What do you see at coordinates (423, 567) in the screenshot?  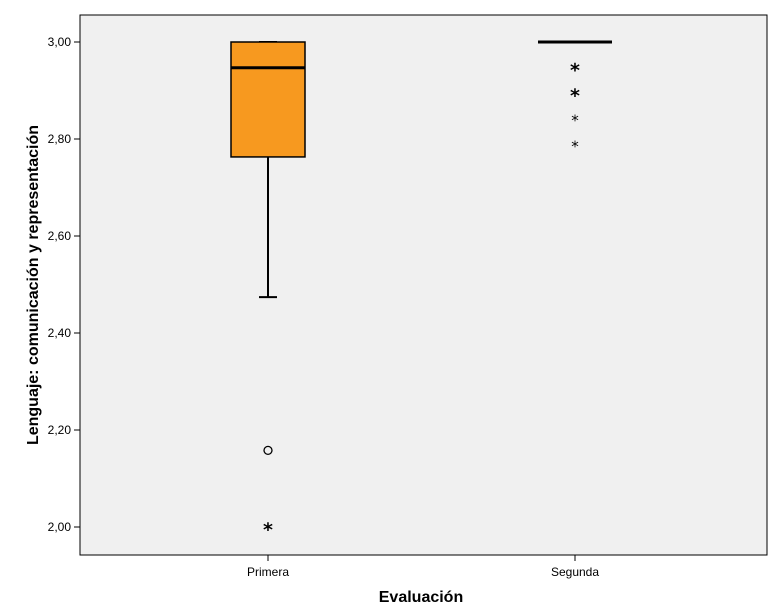 I see `x-axis: Primera Segunda` at bounding box center [423, 567].